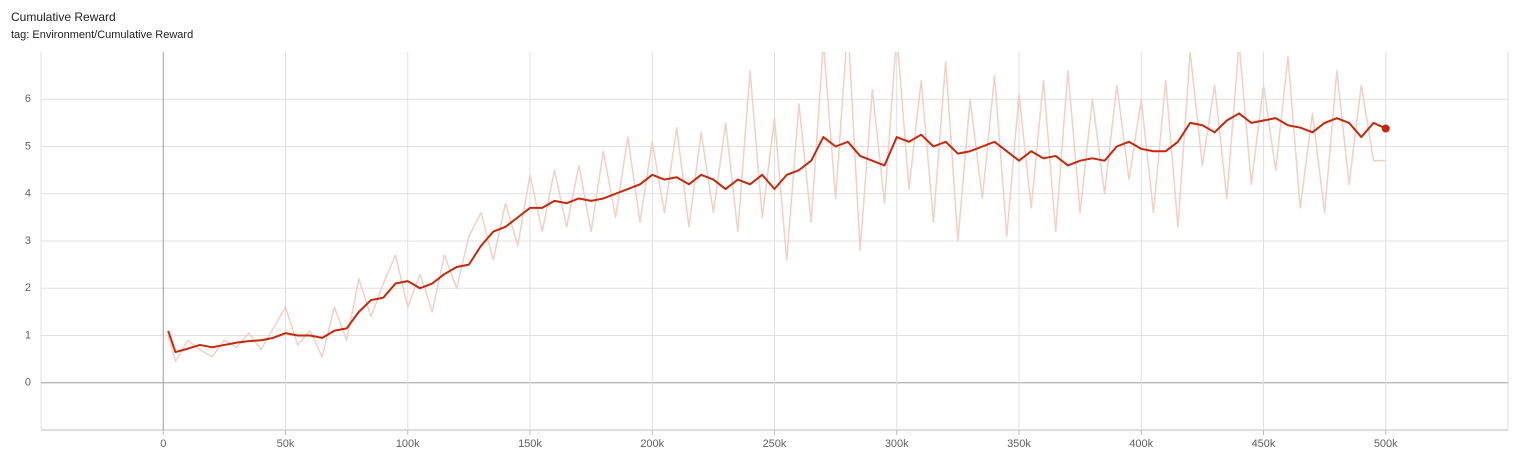 The height and width of the screenshot is (456, 1524). I want to click on y-tick-label: 3, so click(28, 241).